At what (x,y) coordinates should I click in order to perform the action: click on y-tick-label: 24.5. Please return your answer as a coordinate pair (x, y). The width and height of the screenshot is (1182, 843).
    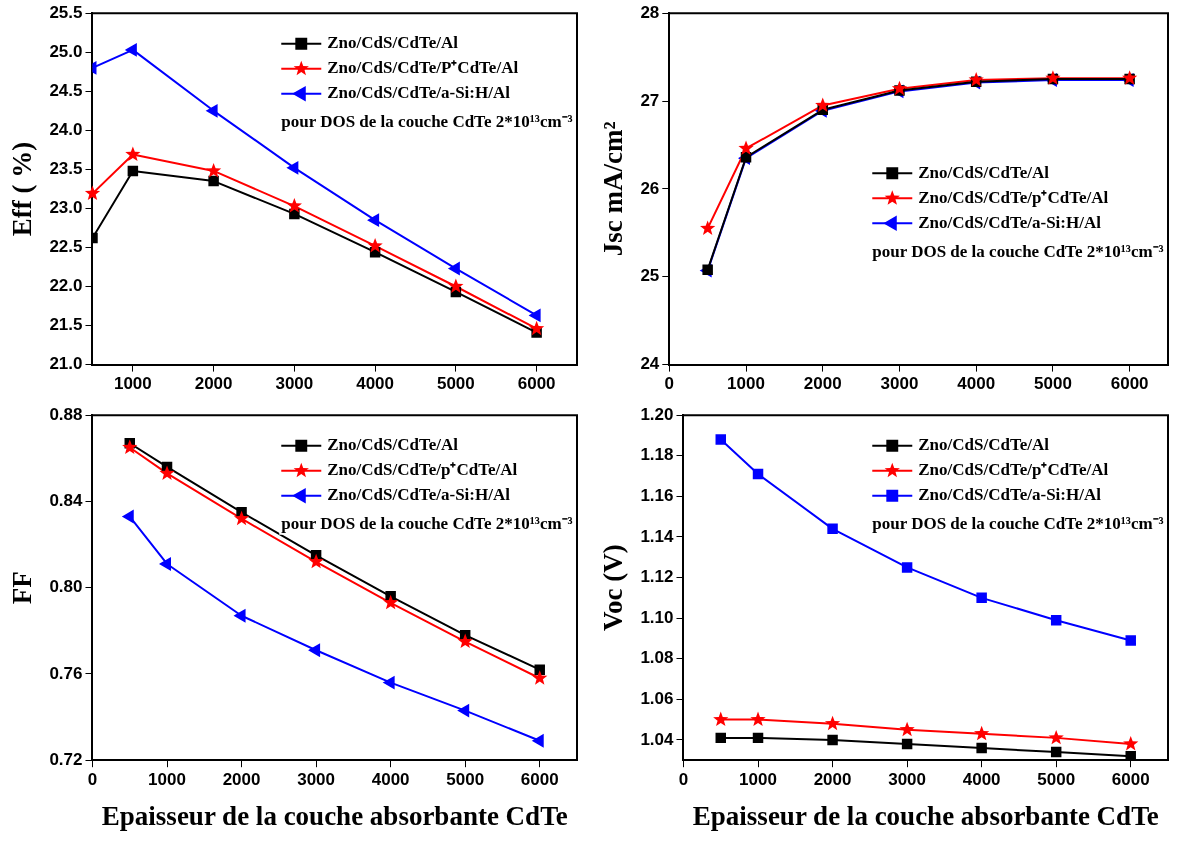
    Looking at the image, I should click on (66, 90).